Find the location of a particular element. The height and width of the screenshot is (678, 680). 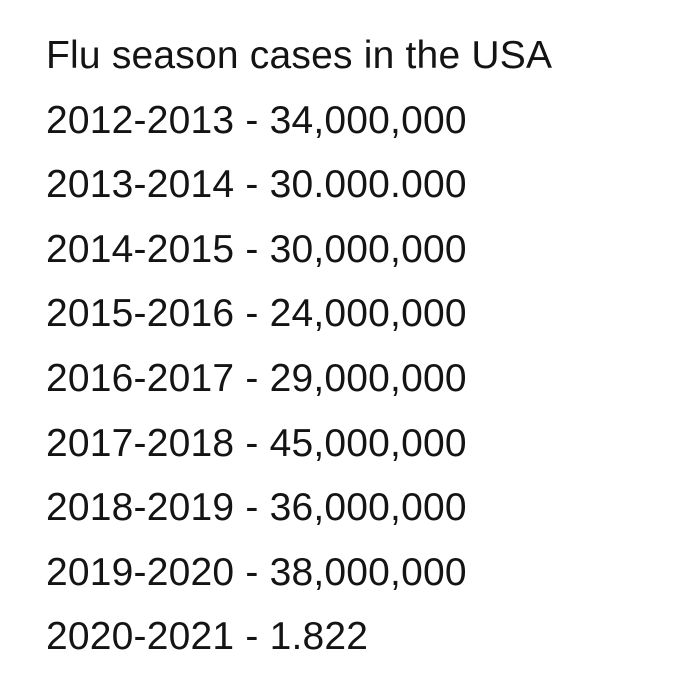

season-line: 2017-2018 - 45,000,000 is located at coordinates (256, 443).